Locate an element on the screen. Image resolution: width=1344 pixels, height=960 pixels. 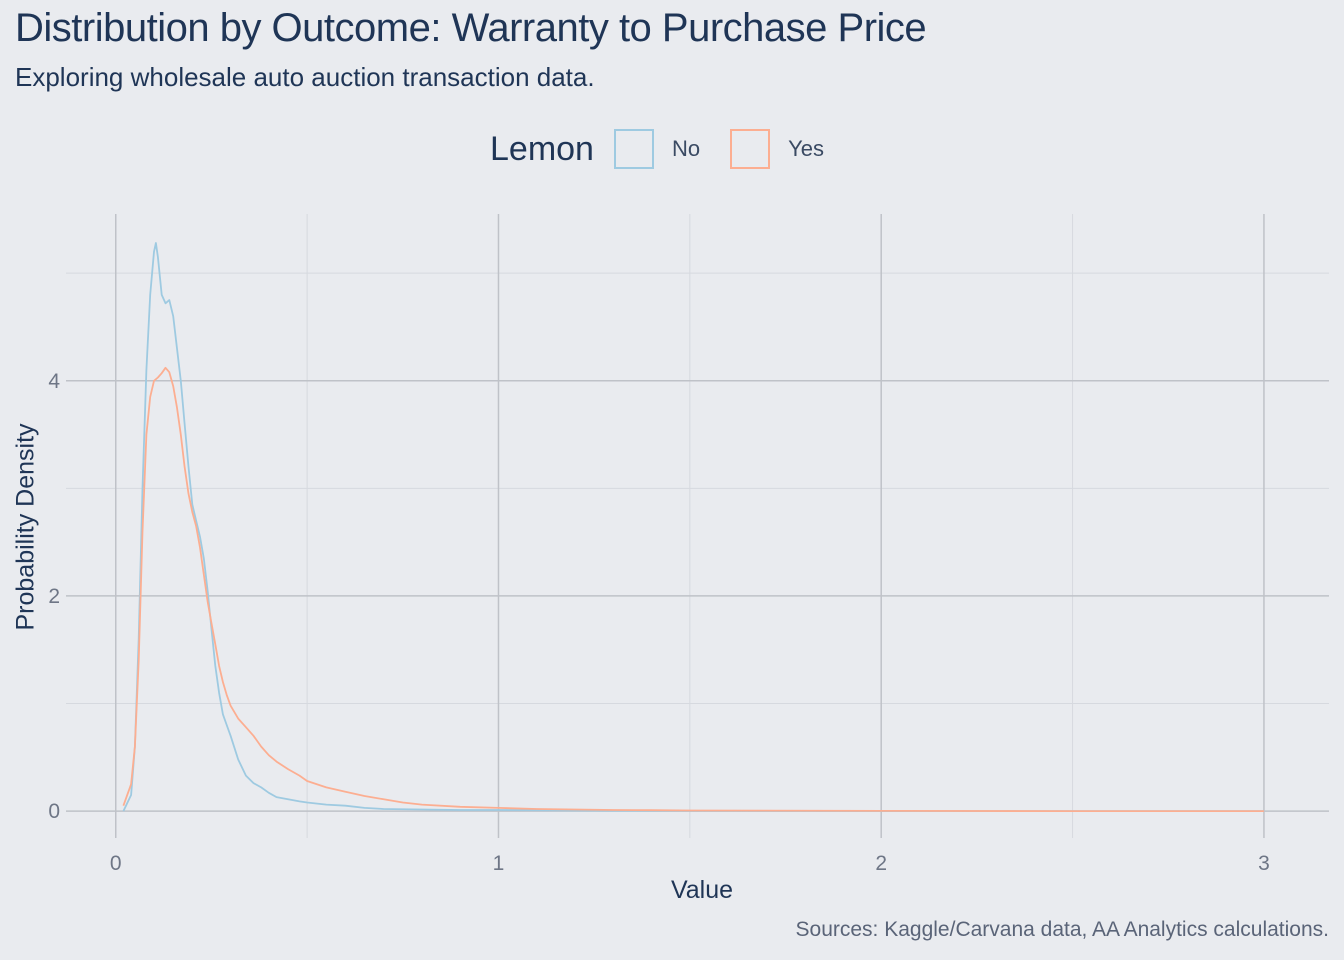
y-axis-label: Probability Density is located at coordinates (25, 527).